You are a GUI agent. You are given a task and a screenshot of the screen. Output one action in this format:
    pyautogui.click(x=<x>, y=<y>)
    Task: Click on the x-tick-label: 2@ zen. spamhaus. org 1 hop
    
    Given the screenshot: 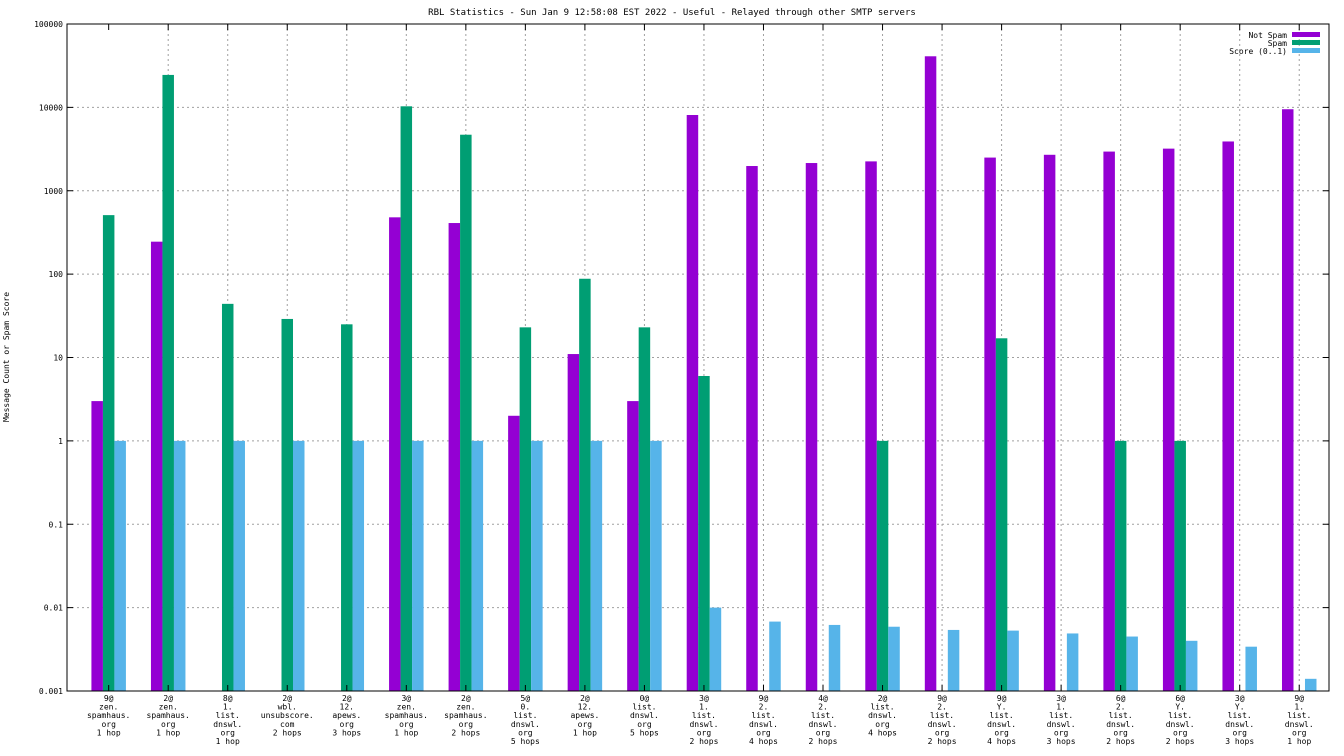 What is the action you would take?
    pyautogui.click(x=168, y=715)
    